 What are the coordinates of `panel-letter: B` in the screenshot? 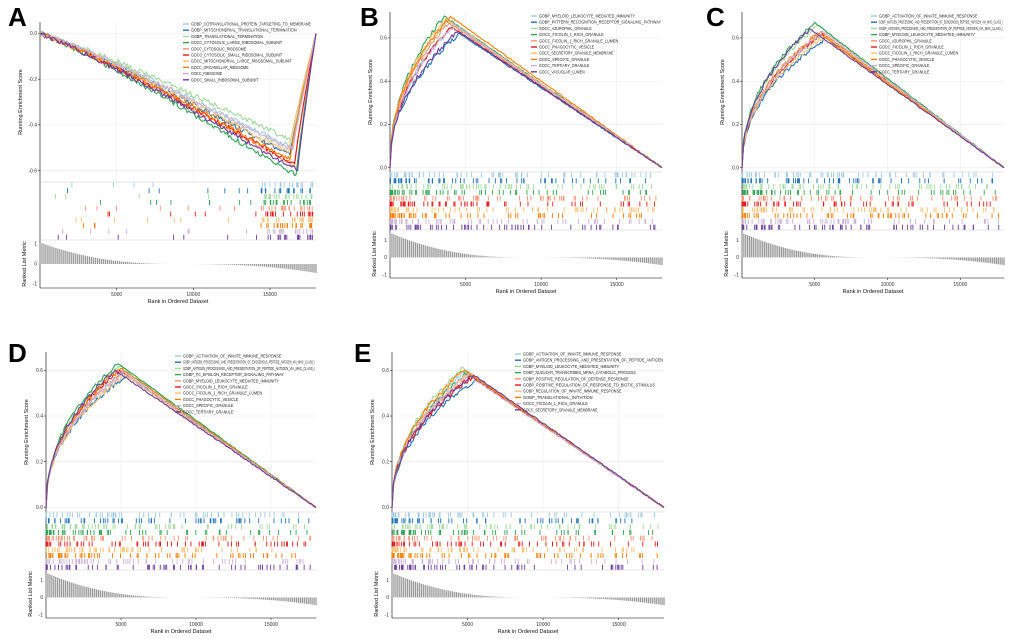 It's located at (369, 17).